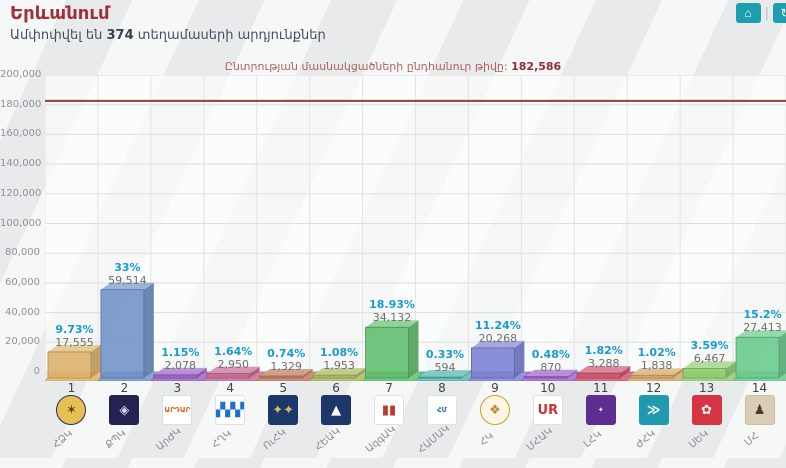 Image resolution: width=786 pixels, height=468 pixels. I want to click on x-axis-number-11: 11, so click(601, 388).